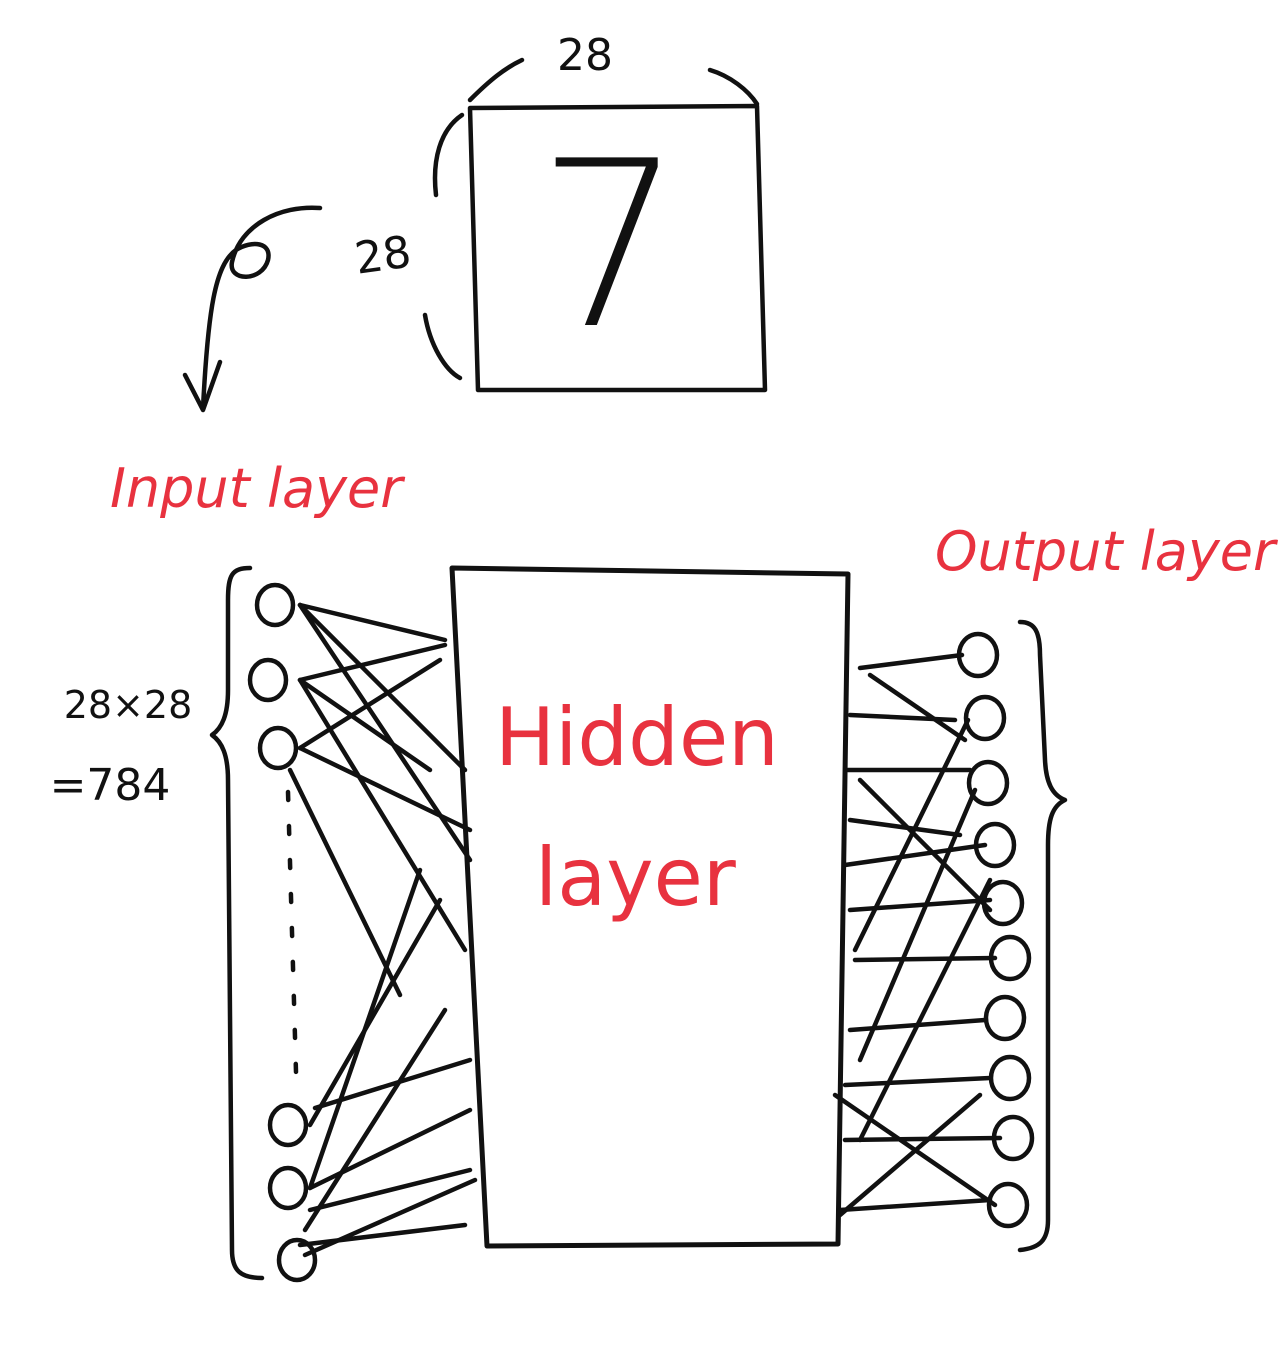  What do you see at coordinates (237, 923) in the screenshot?
I see `input-layer-brace` at bounding box center [237, 923].